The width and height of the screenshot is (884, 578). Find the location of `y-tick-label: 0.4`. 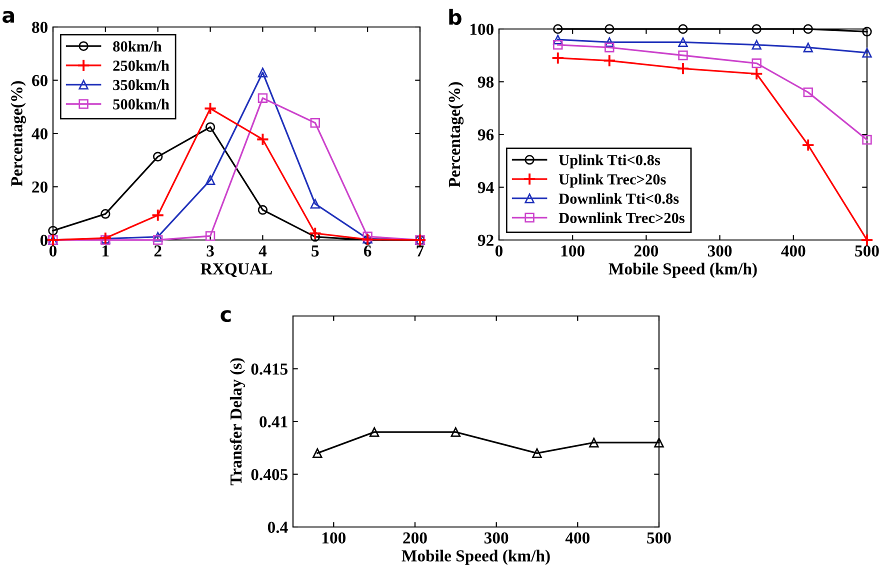

y-tick-label: 0.4 is located at coordinates (278, 528).